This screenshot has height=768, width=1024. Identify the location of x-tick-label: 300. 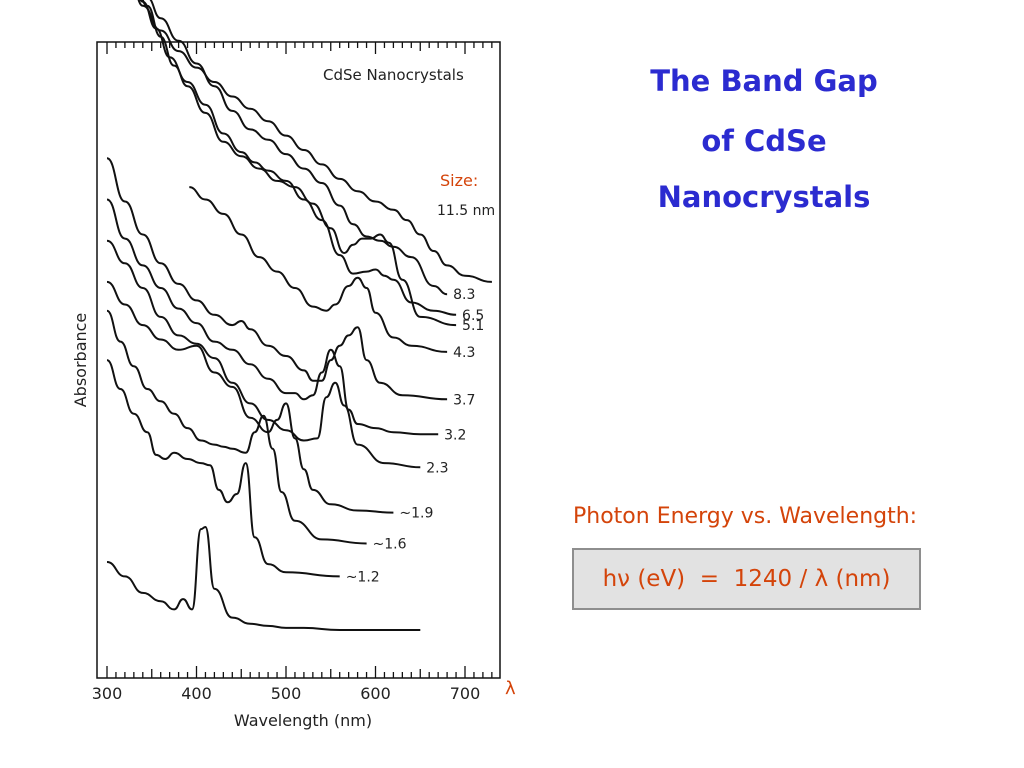
(107, 693).